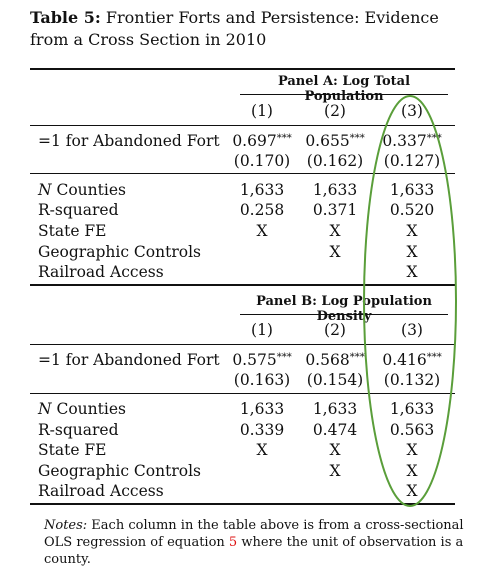 The width and height of the screenshot is (488, 568). Describe the element at coordinates (262, 430) in the screenshot. I see `table-cell: 0.339` at that location.